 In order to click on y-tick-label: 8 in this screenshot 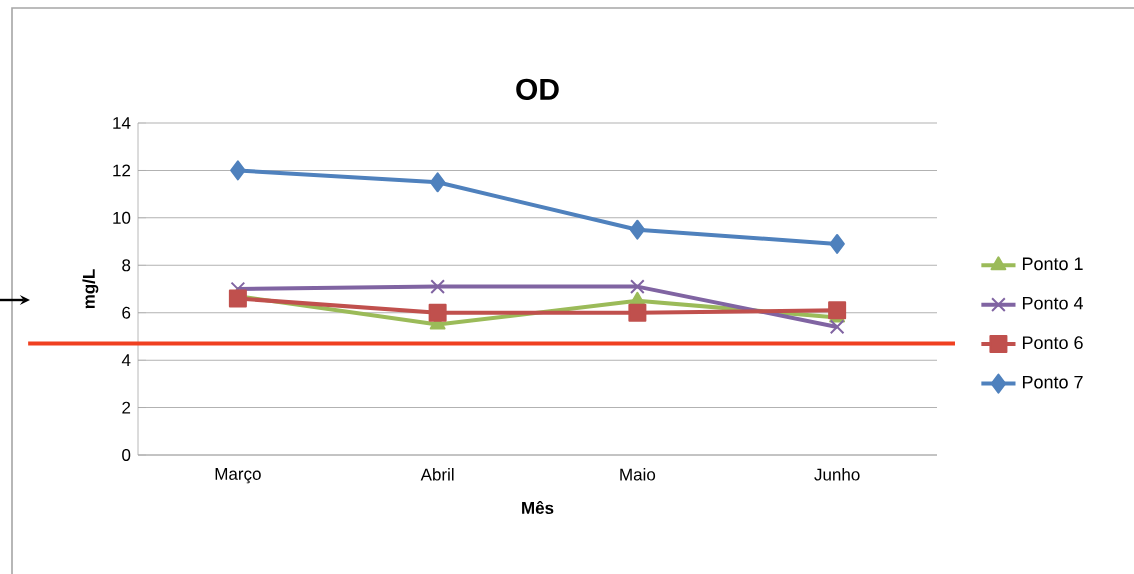, I will do `click(126, 265)`.